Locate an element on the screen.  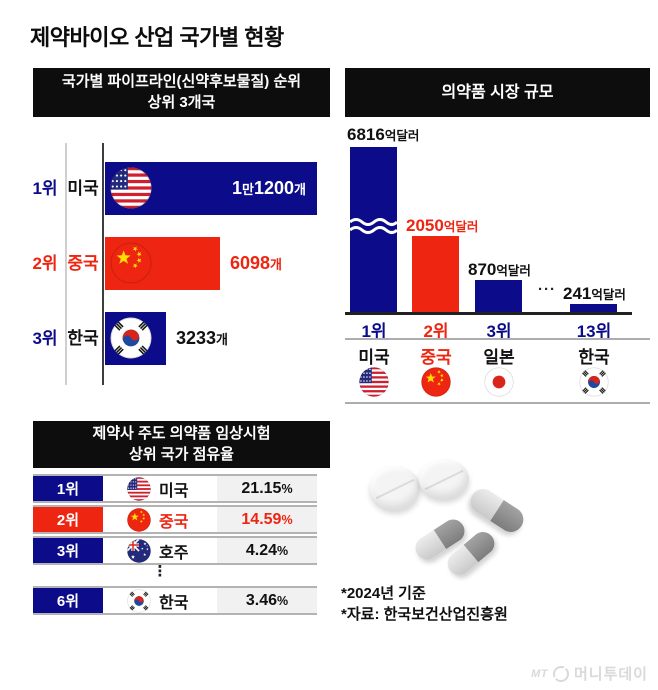
market-rank-2: 2위 is located at coordinates (436, 331).